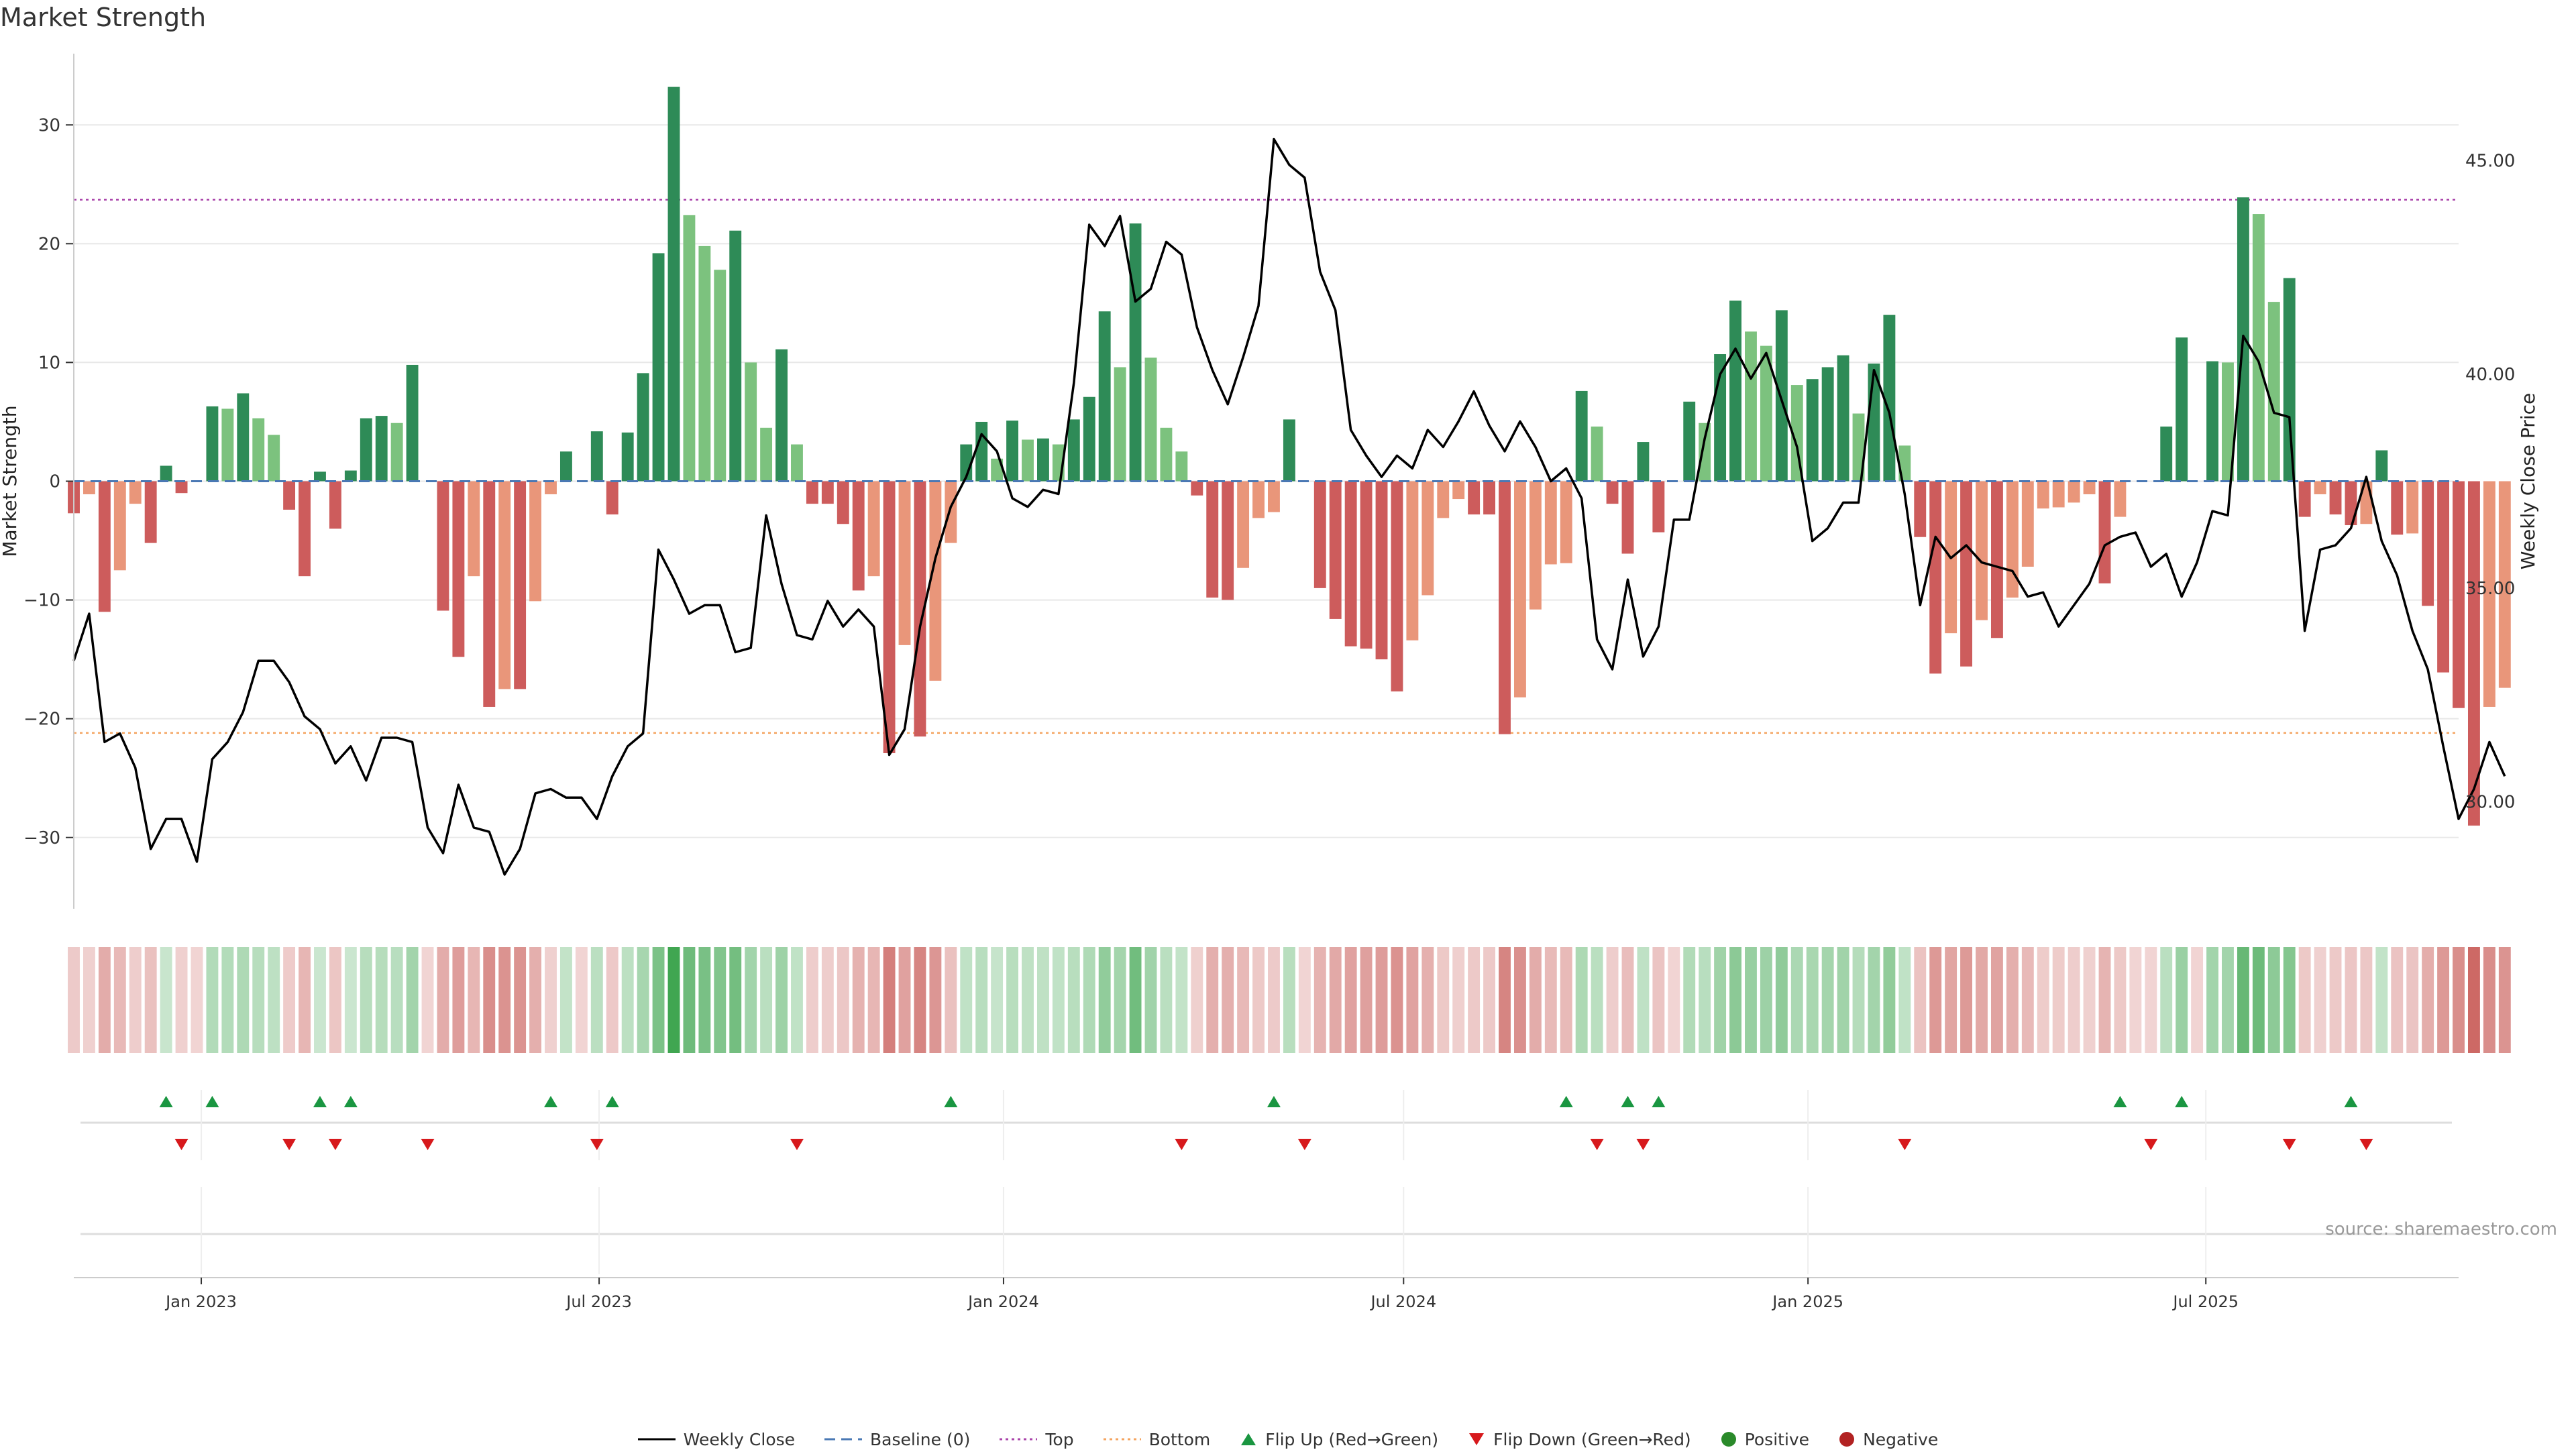 The image size is (2576, 1454). Describe the element at coordinates (1592, 1439) in the screenshot. I see `legend-label: Flip Down (Green→Red)` at that location.